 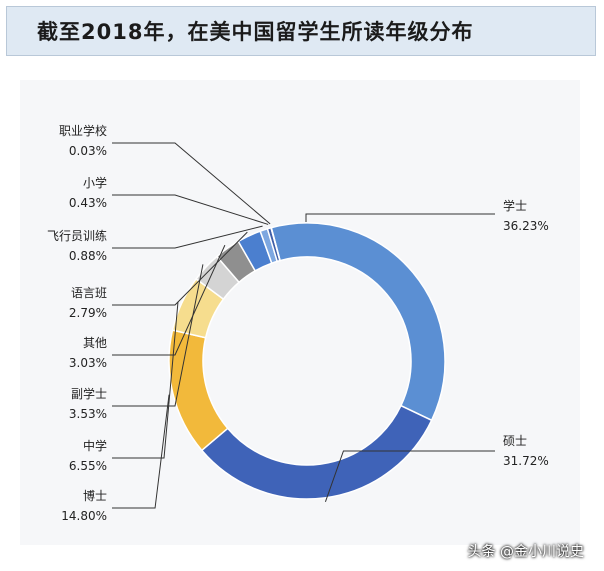 What do you see at coordinates (526, 226) in the screenshot?
I see `label-value-学士: 36.23%` at bounding box center [526, 226].